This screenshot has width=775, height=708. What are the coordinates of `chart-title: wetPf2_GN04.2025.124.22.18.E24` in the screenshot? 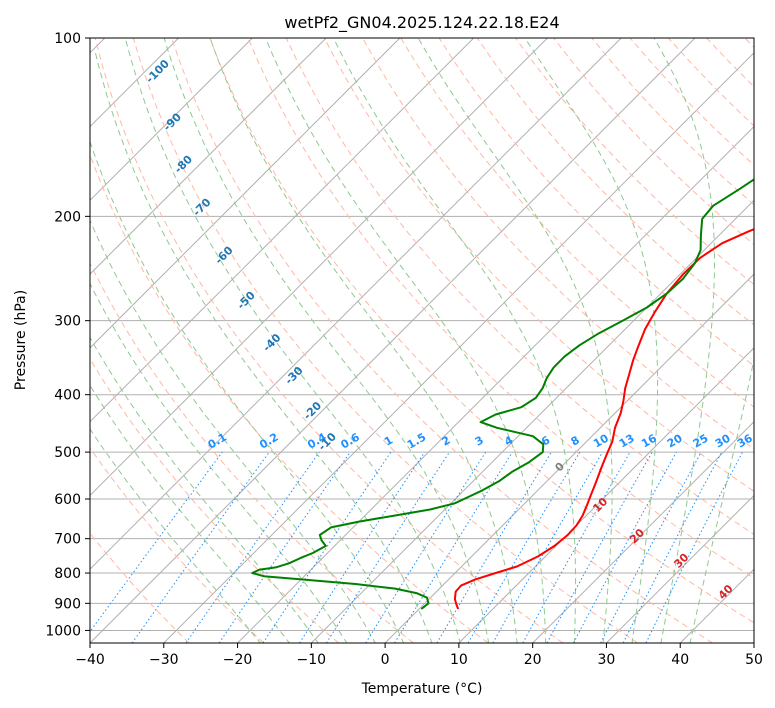 It's located at (421, 23).